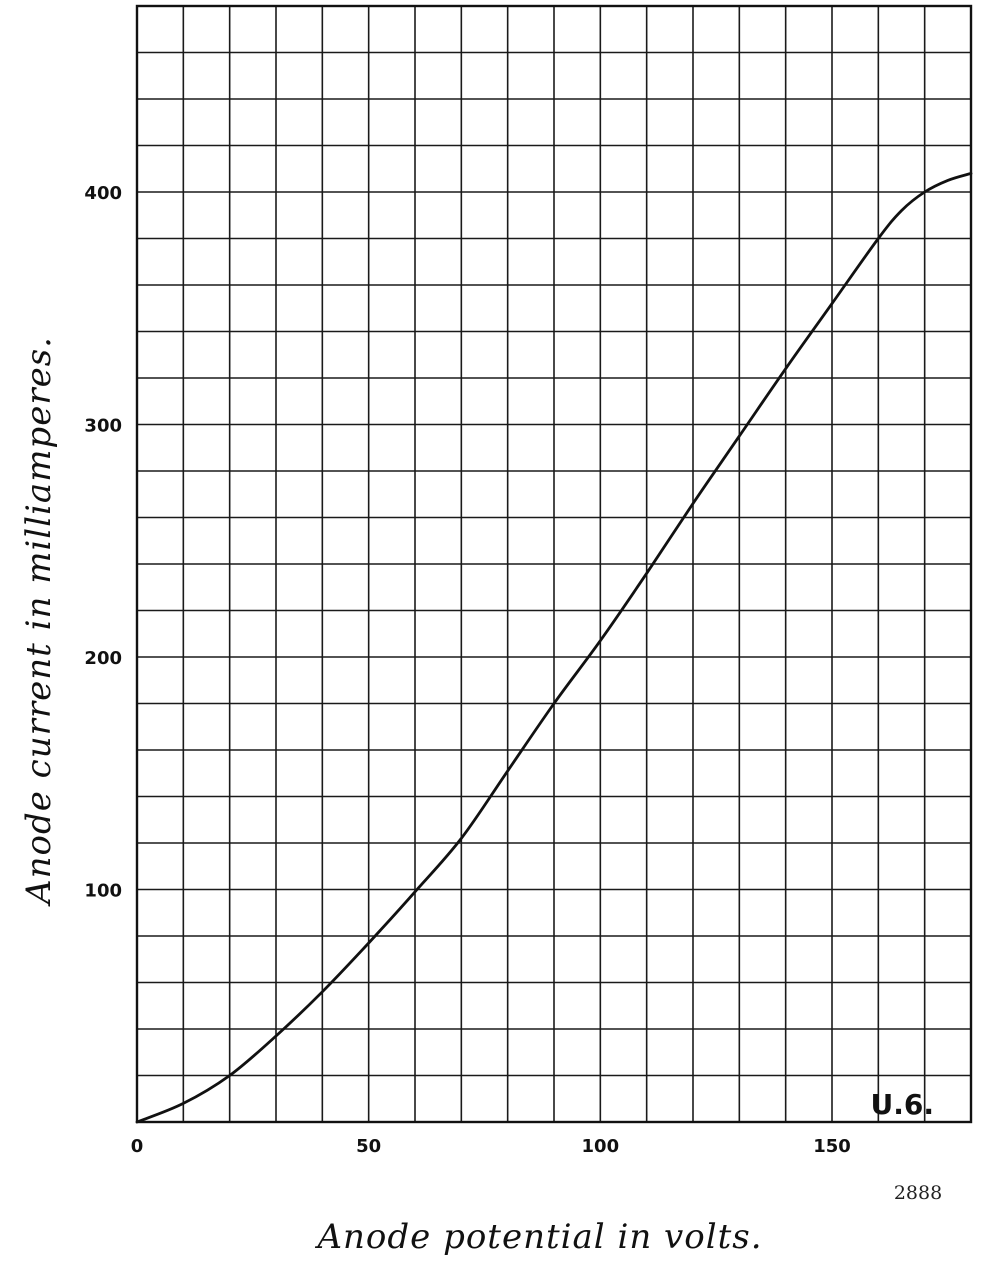  Describe the element at coordinates (39, 621) in the screenshot. I see `y-axis-title: Anode current in milliamperes.` at that location.